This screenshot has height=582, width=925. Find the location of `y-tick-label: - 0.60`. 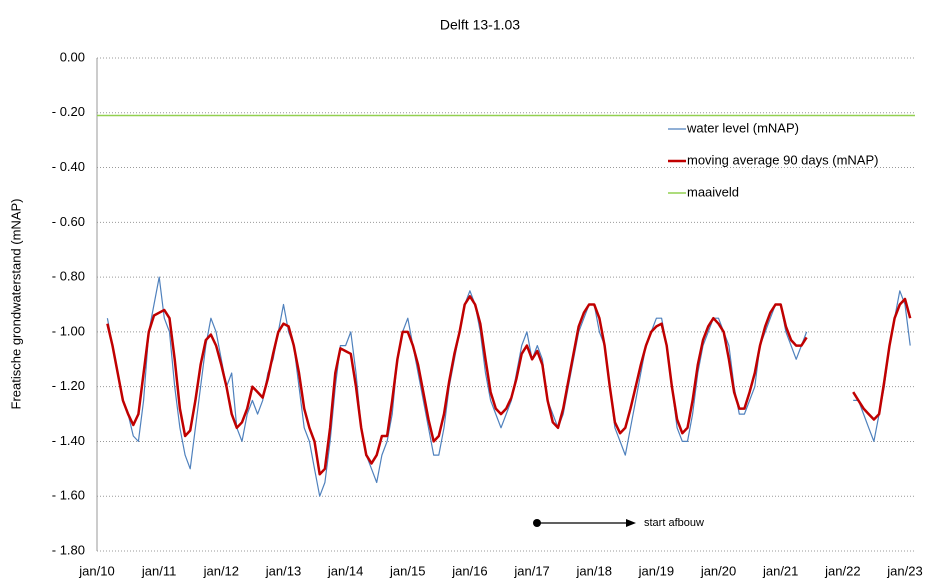

y-tick-label: - 0.60 is located at coordinates (68, 221).